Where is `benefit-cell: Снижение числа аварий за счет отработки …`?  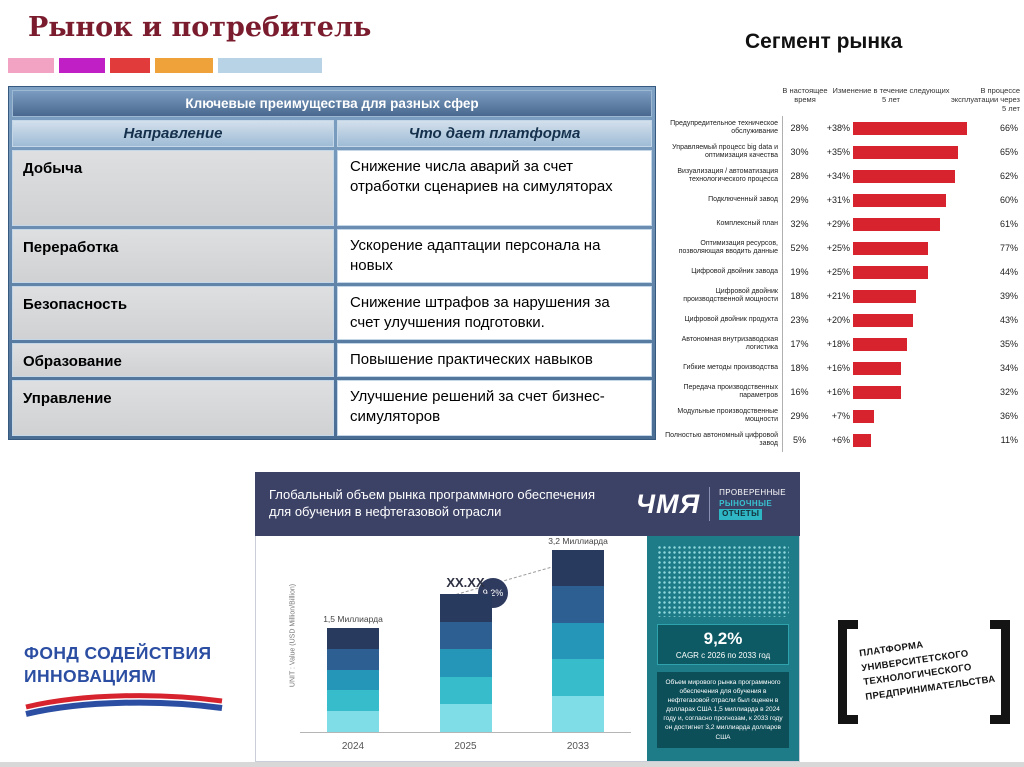
benefit-cell: Снижение числа аварий за счет отработки … is located at coordinates (494, 188).